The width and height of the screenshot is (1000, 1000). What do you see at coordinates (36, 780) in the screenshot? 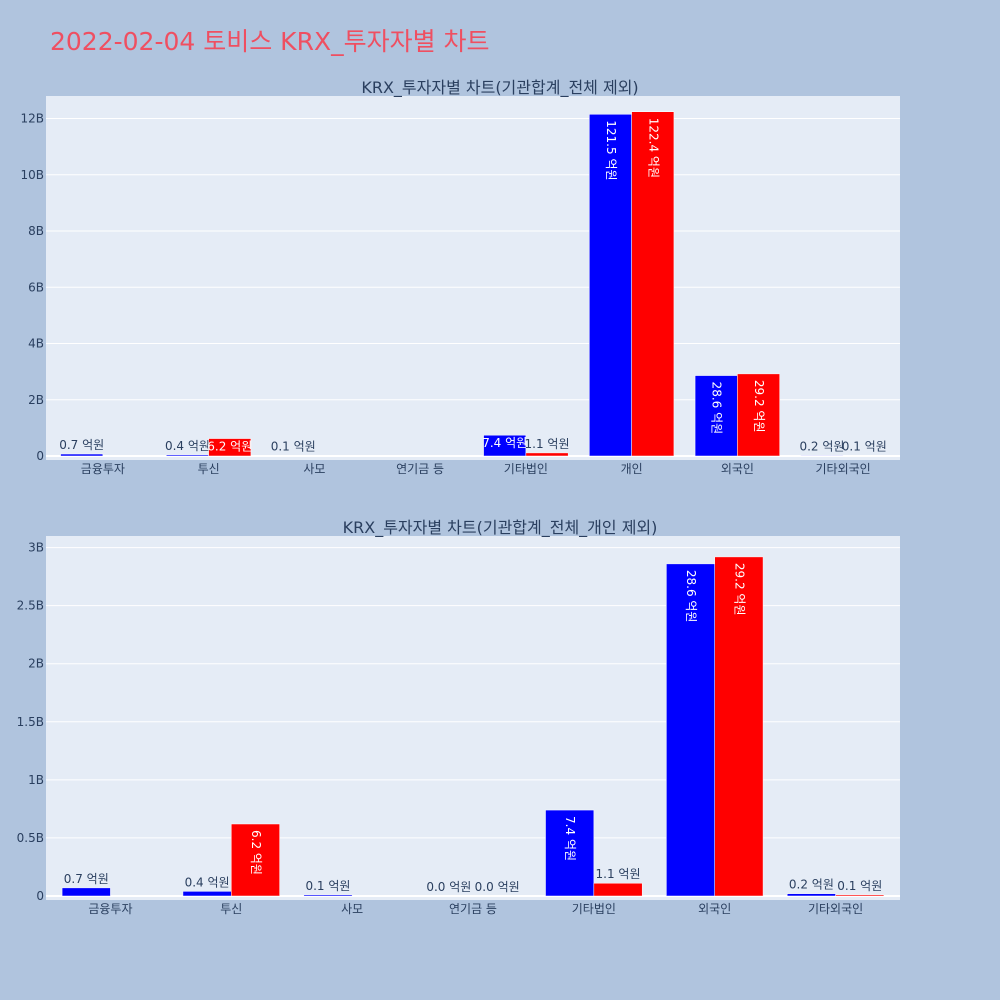
I see `y-tick-label: 1B` at bounding box center [36, 780].